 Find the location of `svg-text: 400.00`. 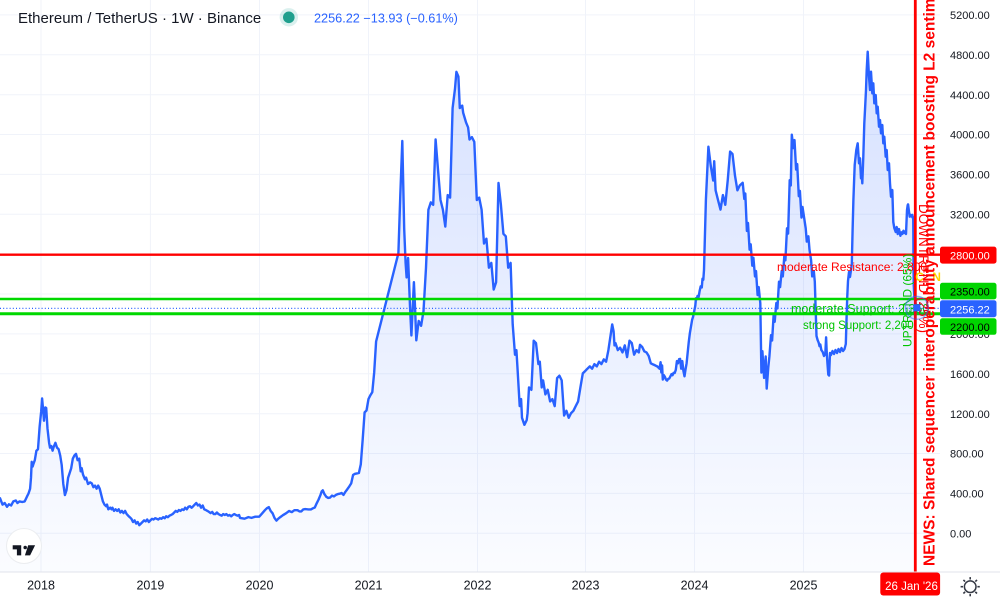

svg-text: 400.00 is located at coordinates (967, 495).